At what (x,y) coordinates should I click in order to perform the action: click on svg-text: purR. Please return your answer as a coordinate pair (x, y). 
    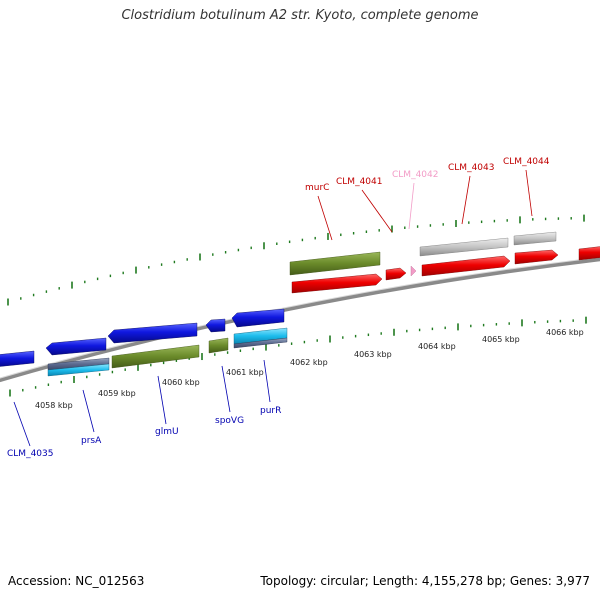
    Looking at the image, I should click on (270, 411).